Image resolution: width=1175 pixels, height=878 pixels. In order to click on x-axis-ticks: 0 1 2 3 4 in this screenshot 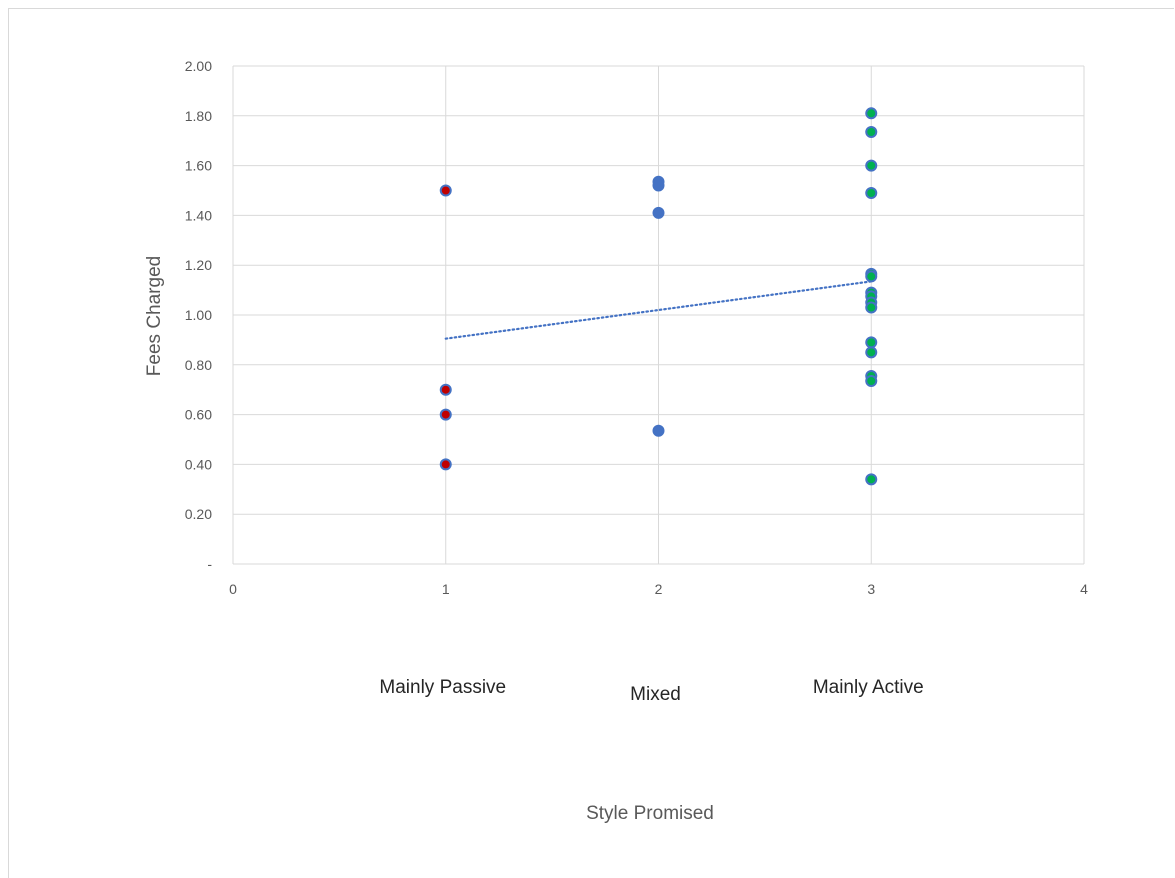, I will do `click(658, 589)`.